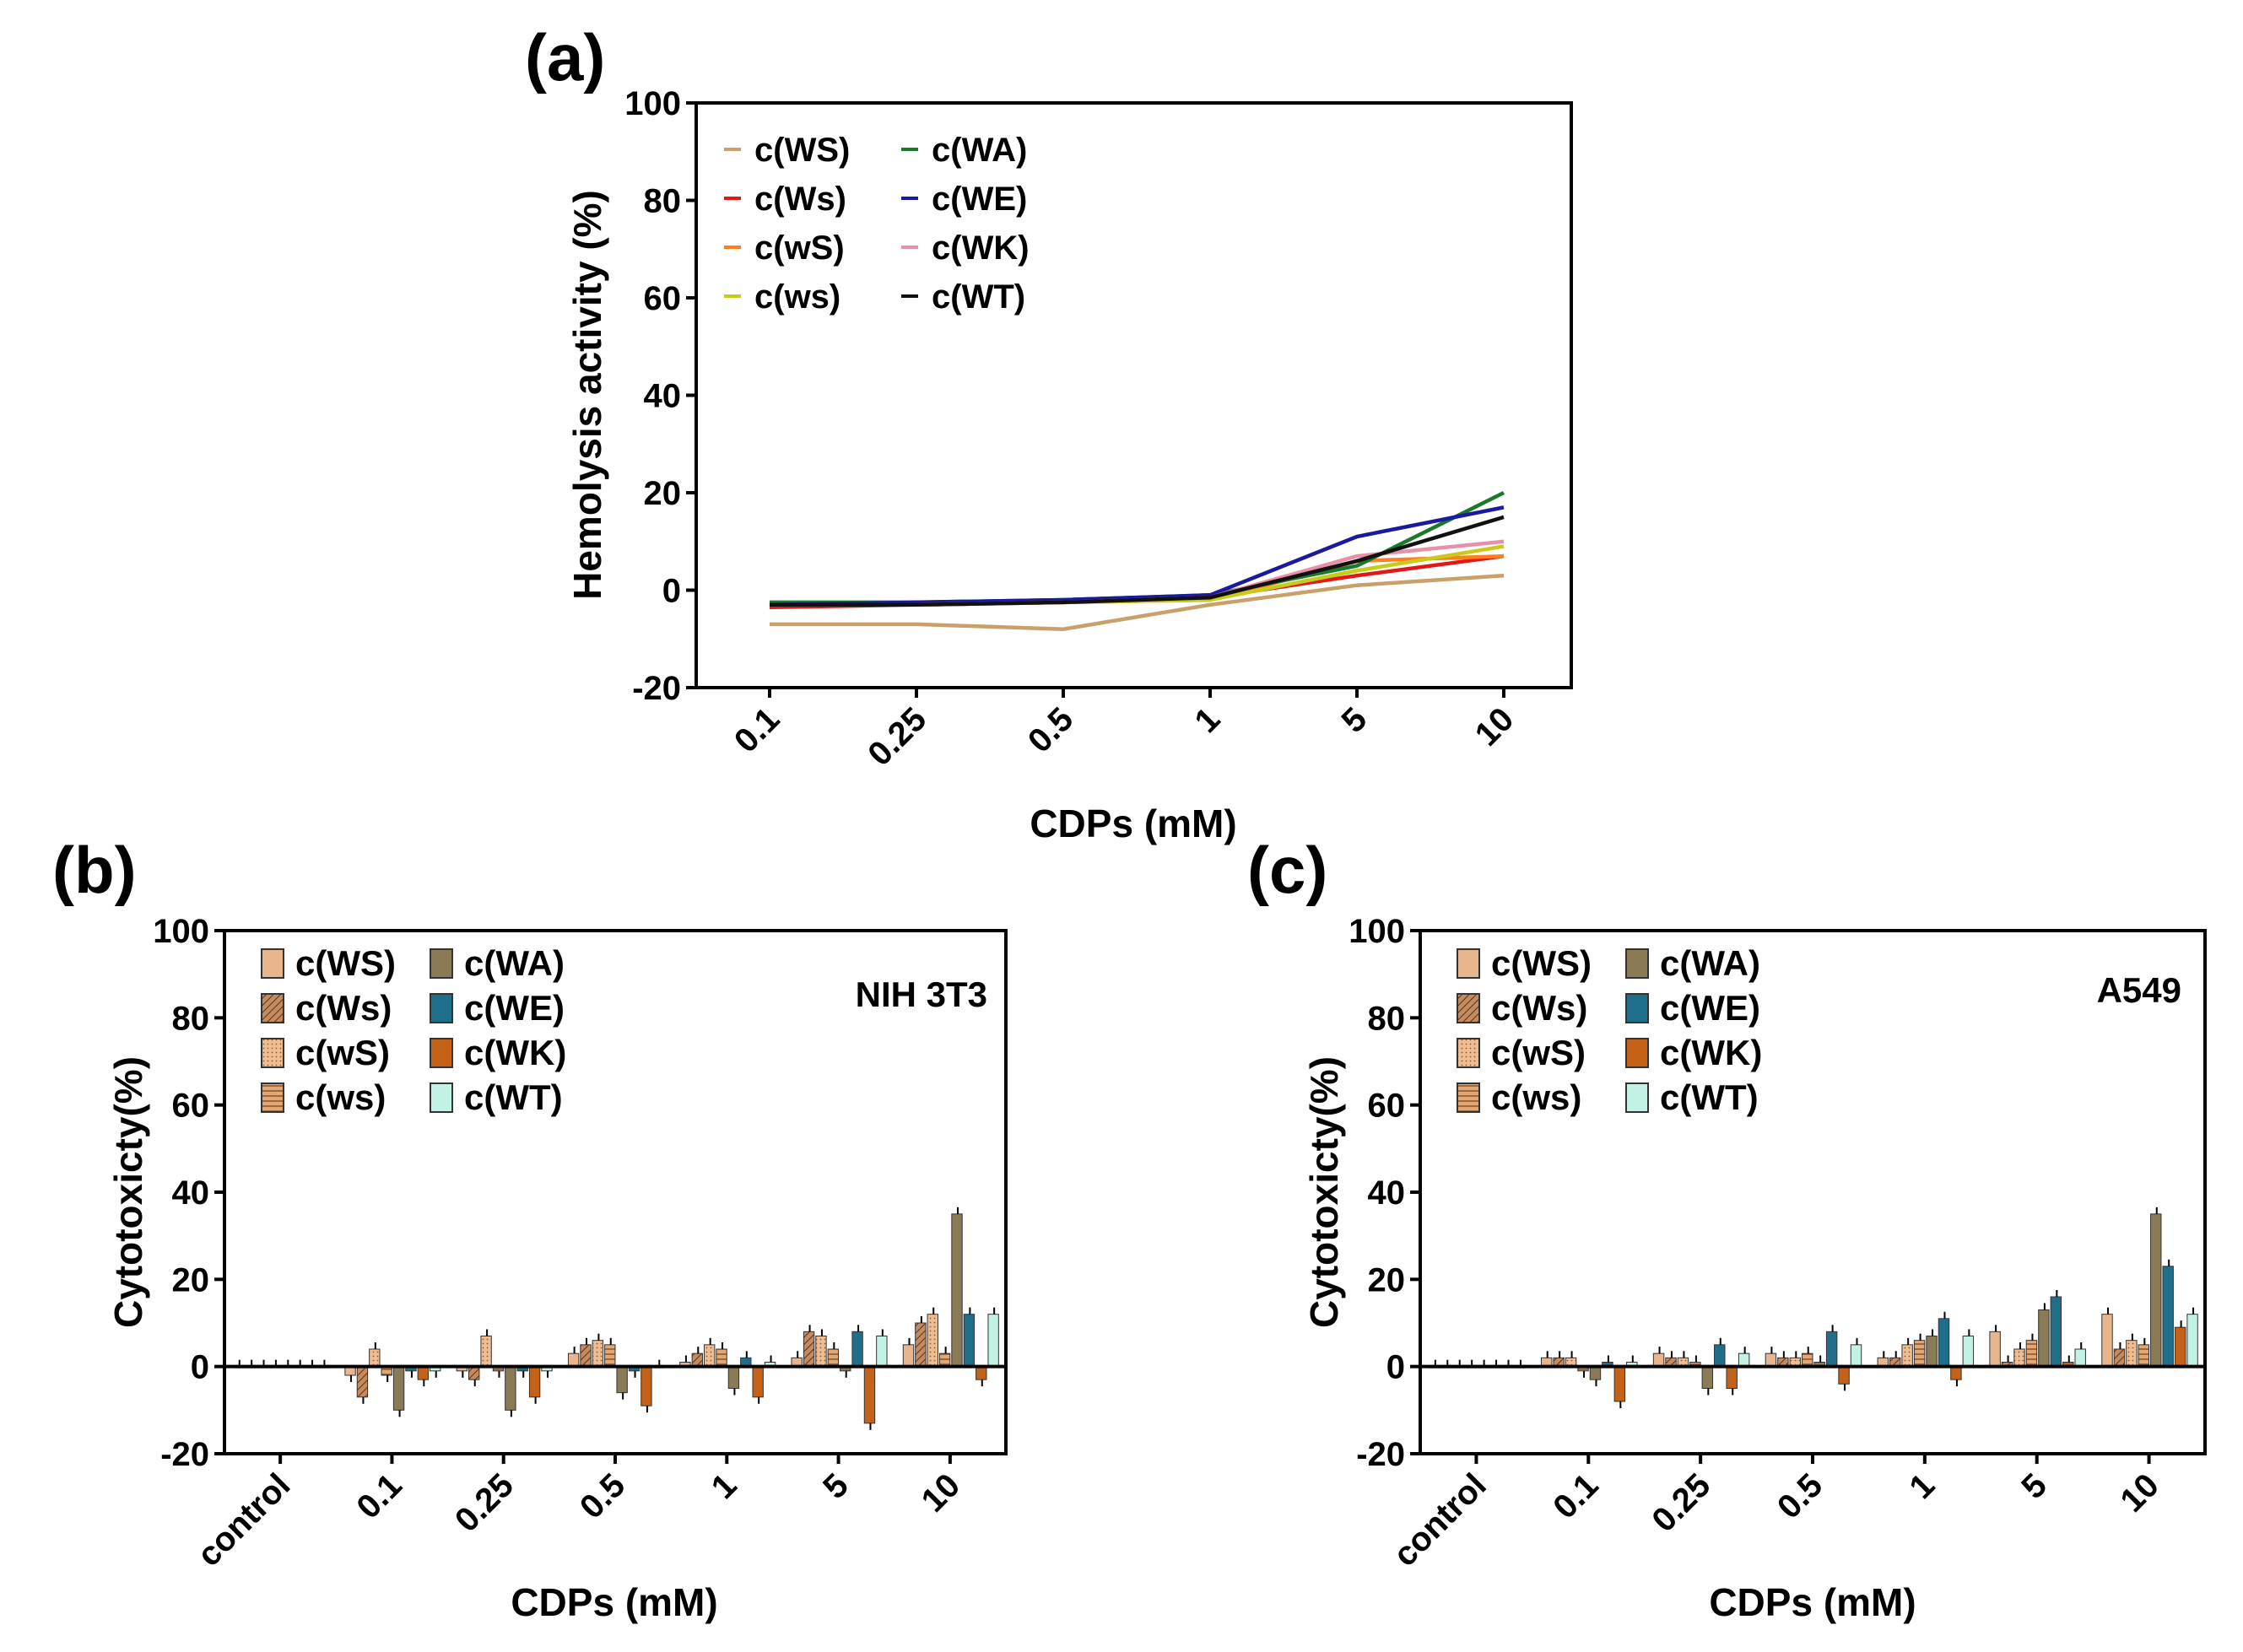 The width and height of the screenshot is (2243, 1652). Describe the element at coordinates (345, 963) in the screenshot. I see `legend-label: c(WS)` at that location.